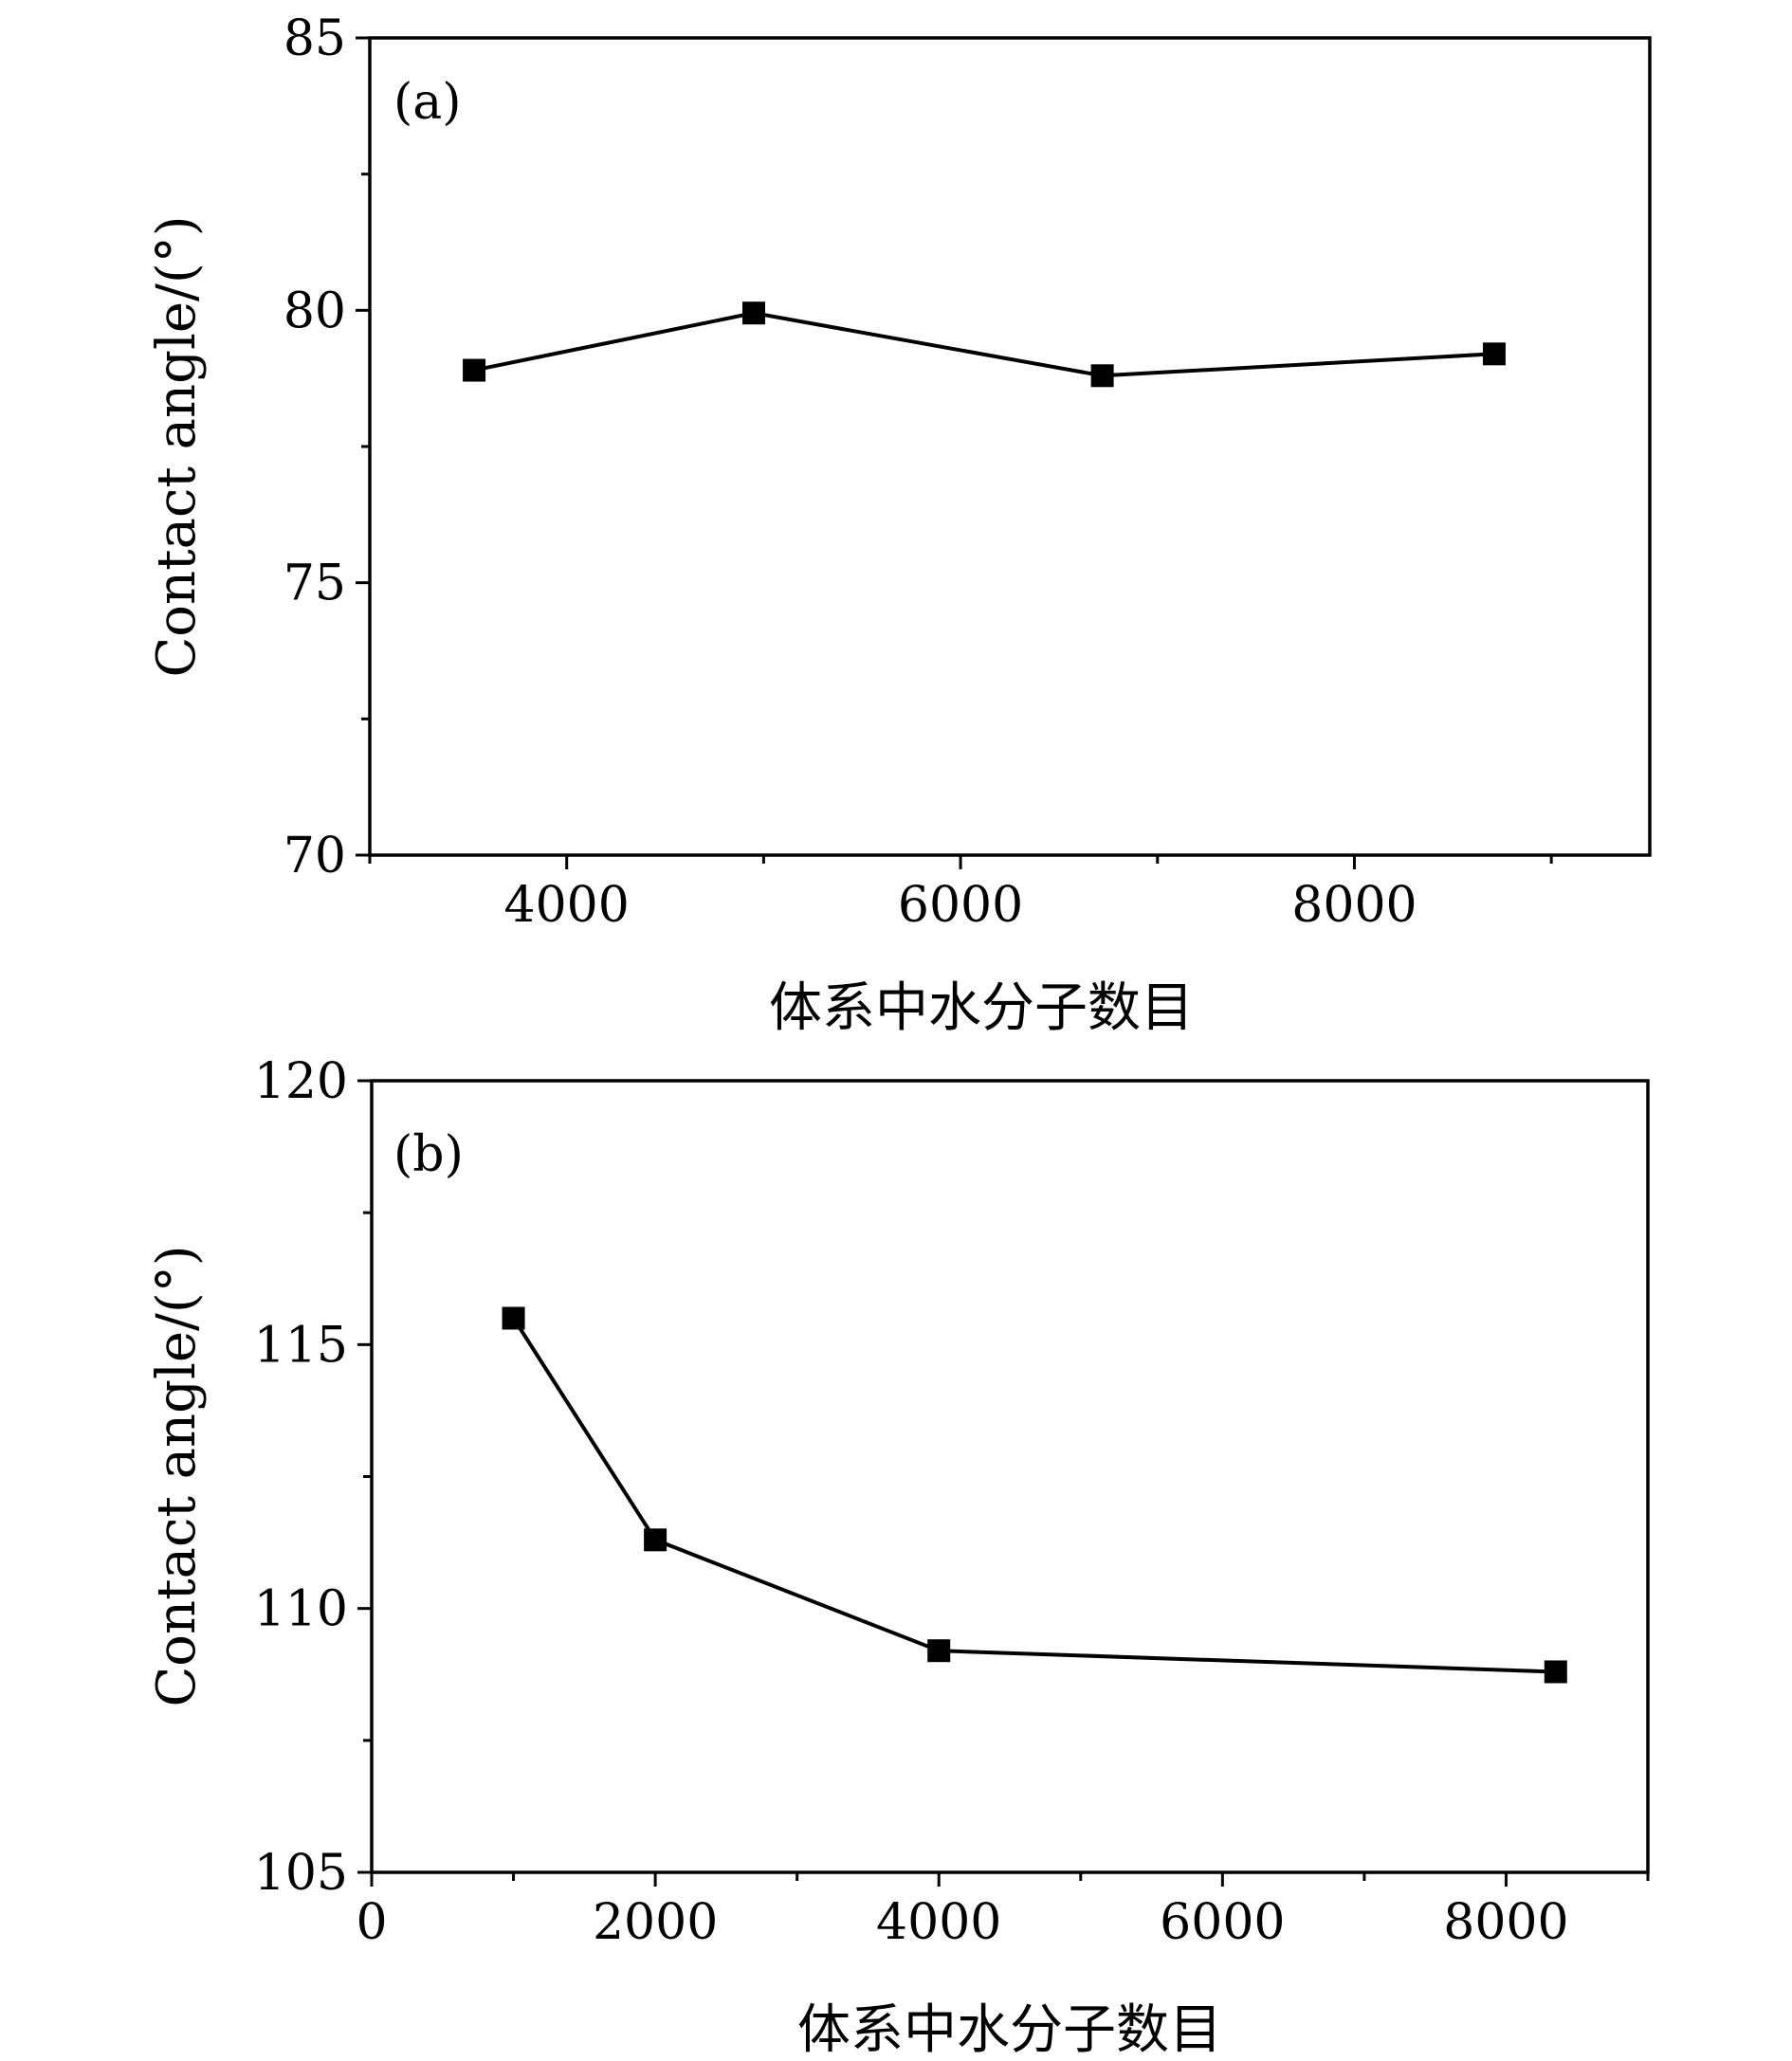 The image size is (1792, 2061). What do you see at coordinates (567, 905) in the screenshot?
I see `x-tick-label-a: 4000` at bounding box center [567, 905].